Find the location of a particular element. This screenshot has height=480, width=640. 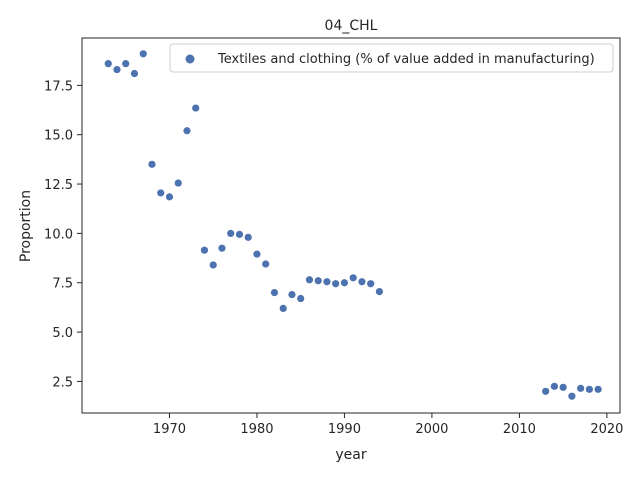

chart-title: 04_CHL is located at coordinates (351, 26).